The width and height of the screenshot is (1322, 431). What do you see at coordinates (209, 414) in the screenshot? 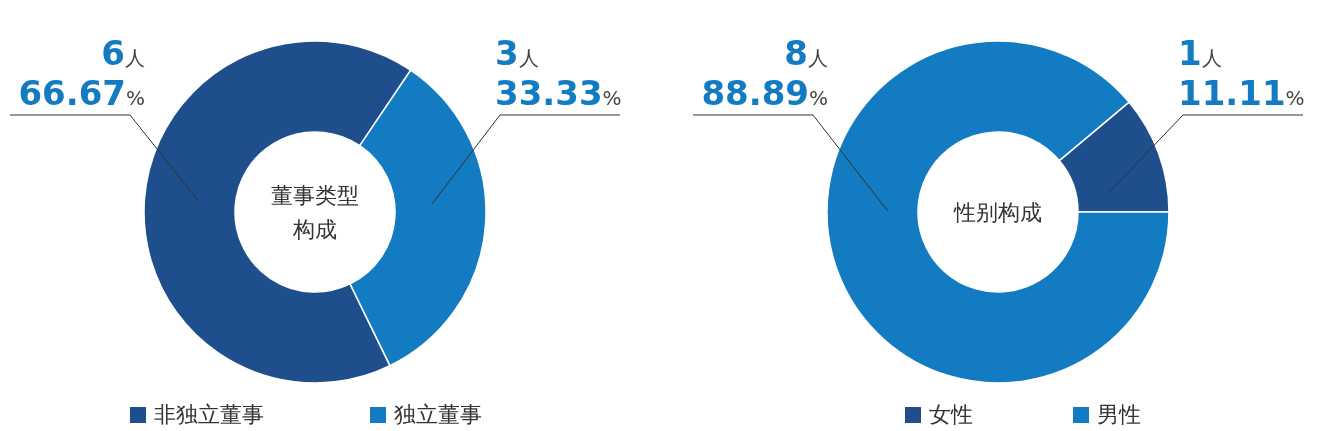
I see `legend-label: 非独立董事` at bounding box center [209, 414].